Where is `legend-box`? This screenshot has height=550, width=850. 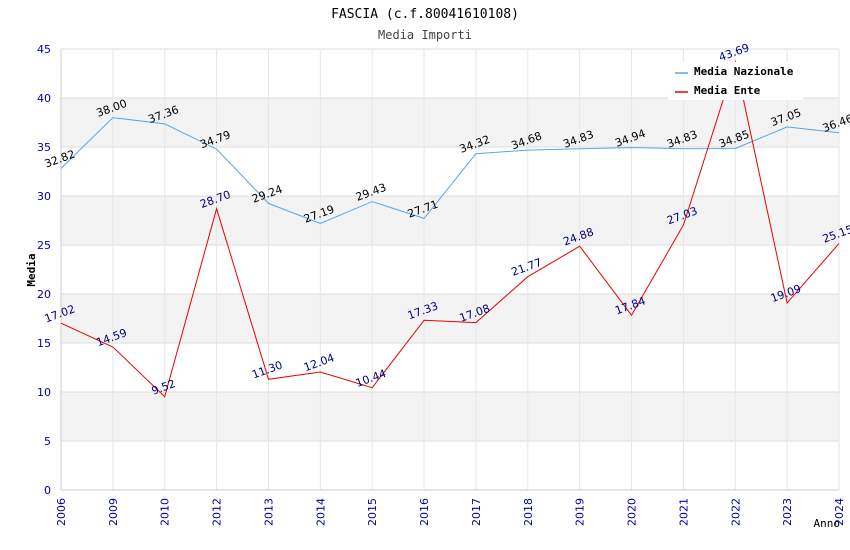 legend-box is located at coordinates (735, 81).